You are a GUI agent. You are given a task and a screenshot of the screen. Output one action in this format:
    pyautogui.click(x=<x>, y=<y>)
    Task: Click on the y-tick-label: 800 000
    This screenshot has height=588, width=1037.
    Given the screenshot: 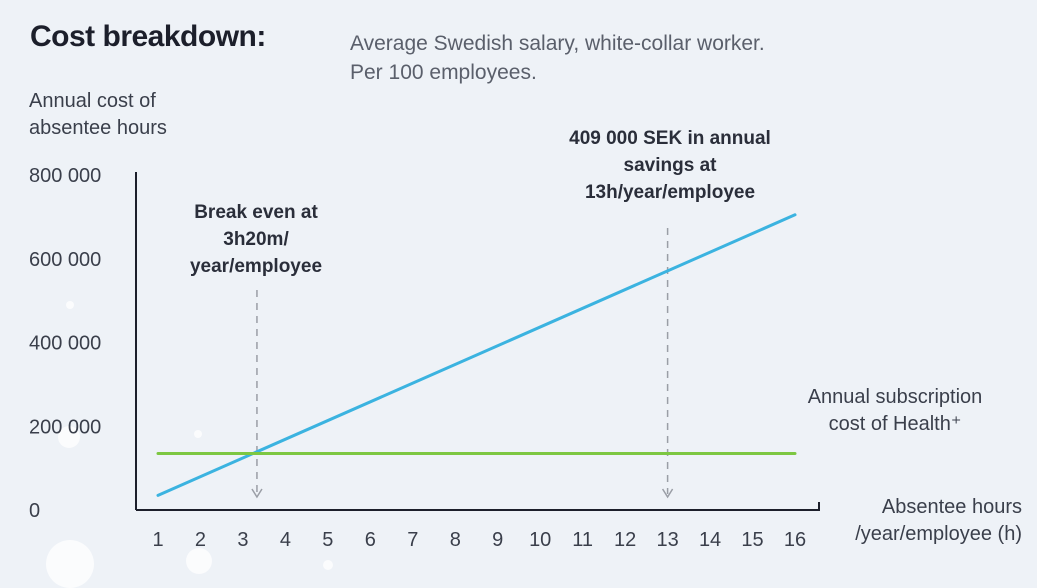 What is the action you would take?
    pyautogui.click(x=65, y=176)
    